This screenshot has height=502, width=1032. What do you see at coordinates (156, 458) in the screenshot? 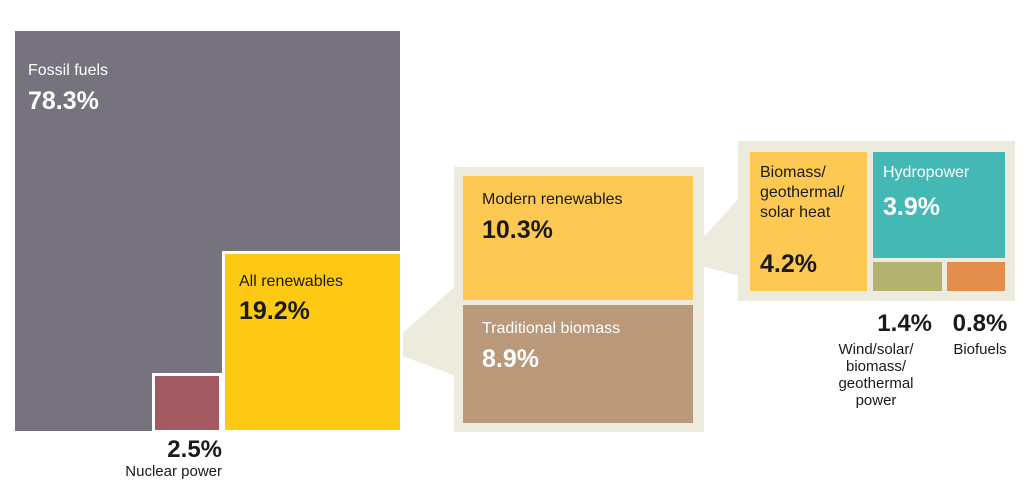
I see `nuclear-power-annotation: 2.5% Nuclear power` at bounding box center [156, 458].